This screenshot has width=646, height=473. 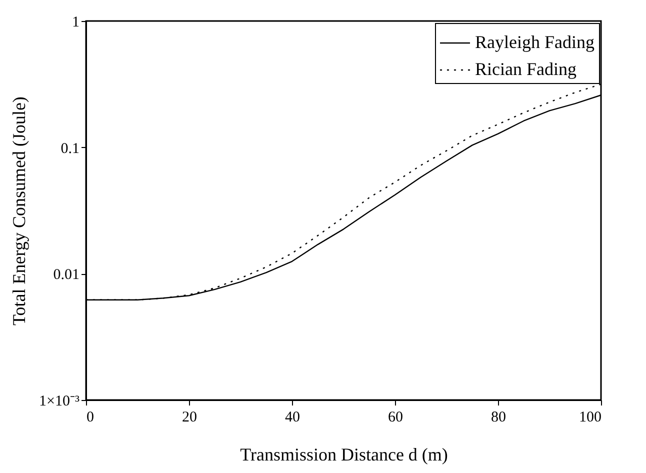 I want to click on y-tick-label: 0.01, so click(x=66, y=275).